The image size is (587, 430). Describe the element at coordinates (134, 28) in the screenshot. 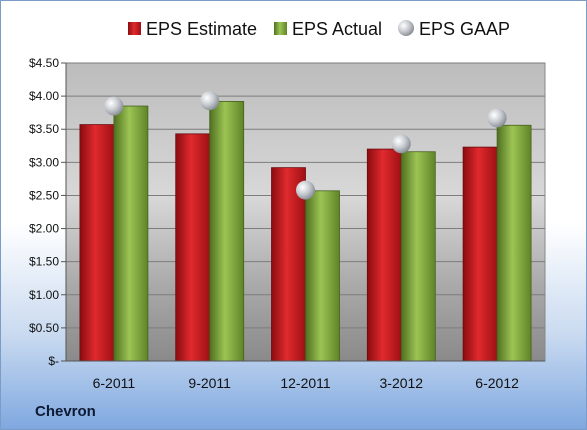

I see `legend-swatch-estimate` at that location.